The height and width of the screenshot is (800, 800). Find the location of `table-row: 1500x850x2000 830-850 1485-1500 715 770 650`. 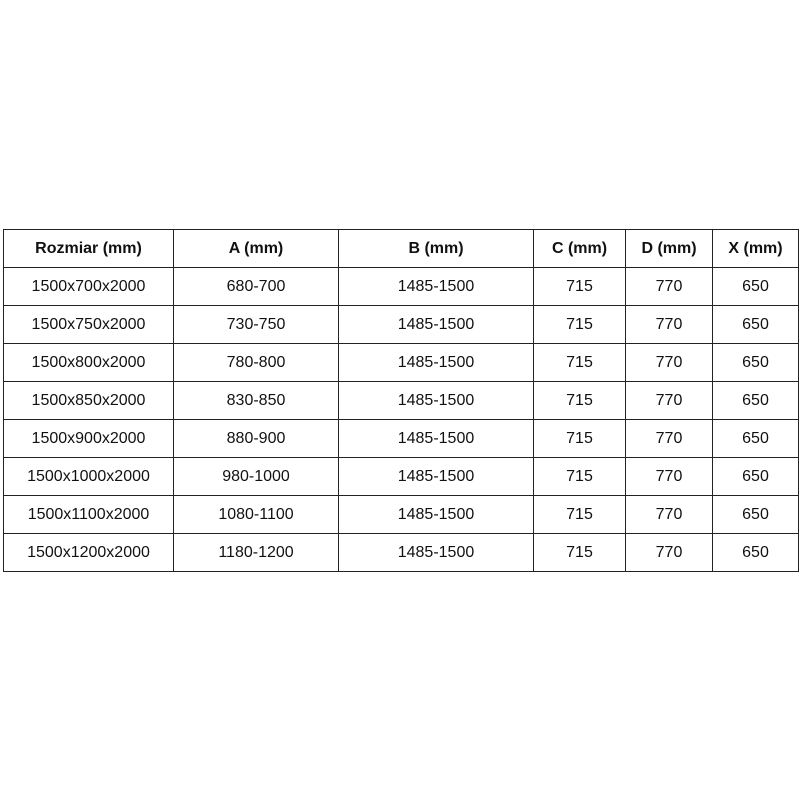

table-row: 1500x850x2000 830-850 1485-1500 715 770 650 is located at coordinates (401, 400).